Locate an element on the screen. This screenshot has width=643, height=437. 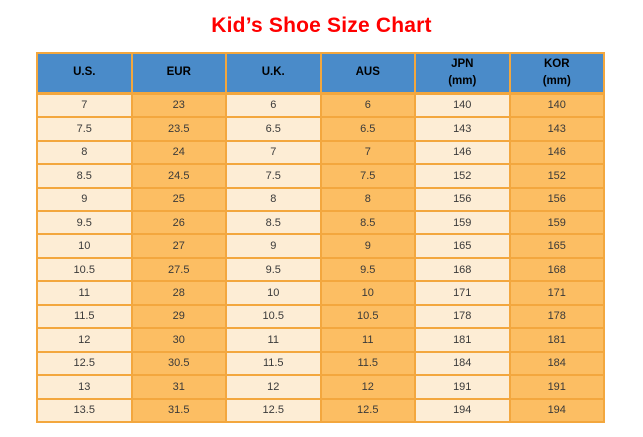
table-row: 7.5 23.5 6.5 6.5 143 143 is located at coordinates (320, 129).